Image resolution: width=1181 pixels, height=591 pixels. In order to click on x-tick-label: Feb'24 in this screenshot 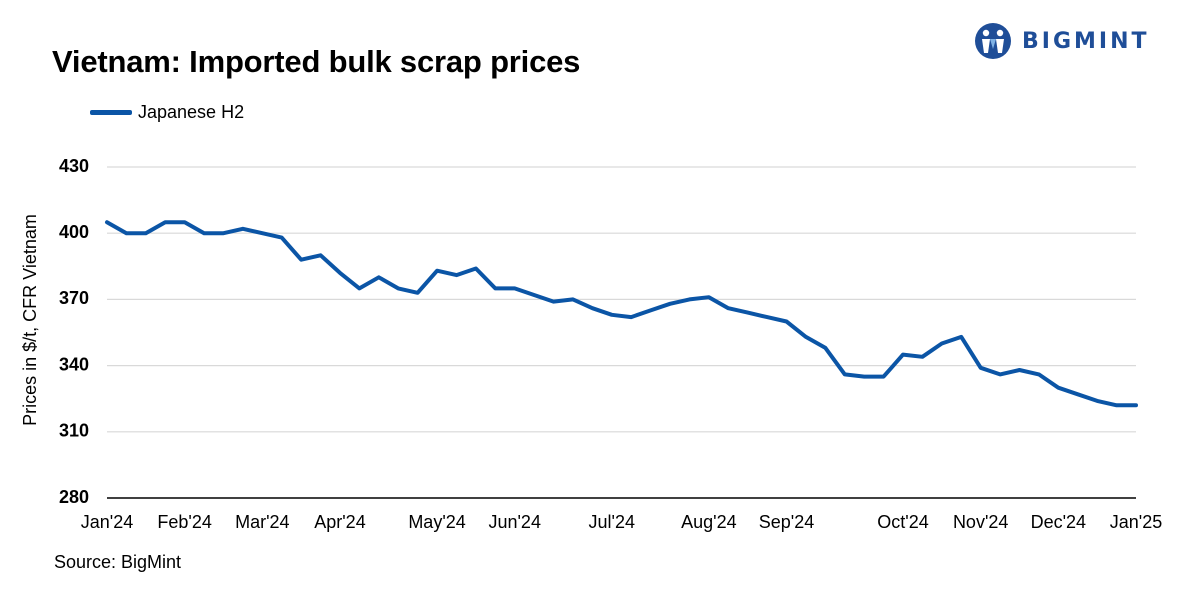, I will do `click(184, 522)`.